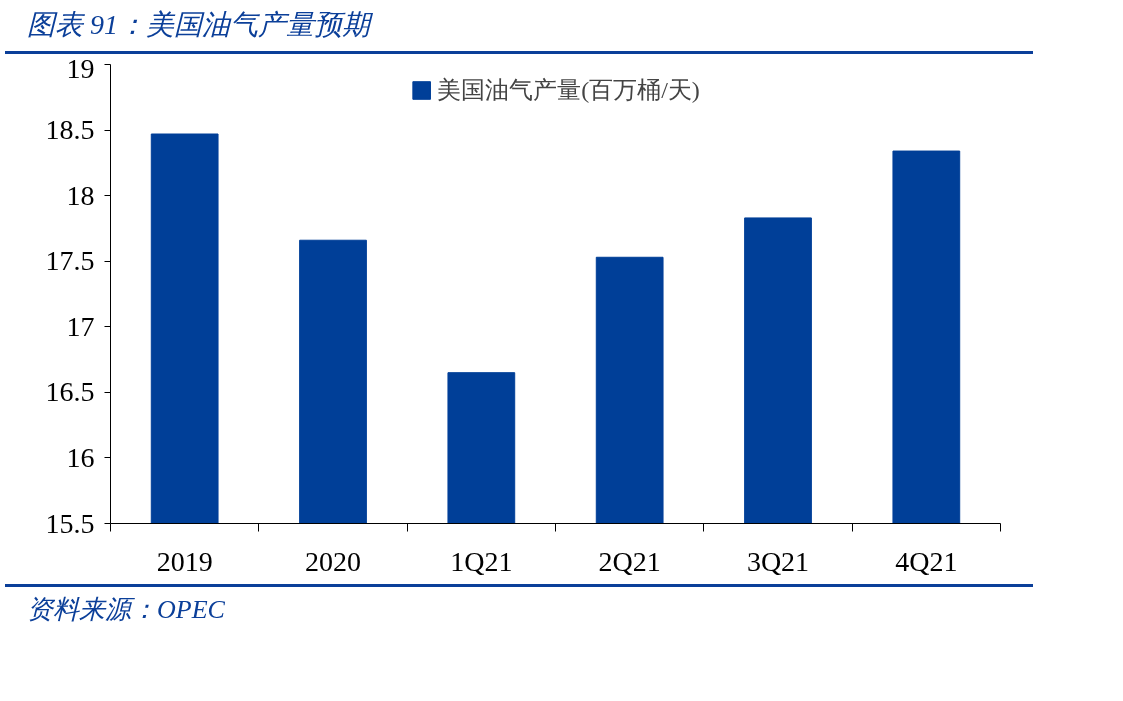 The width and height of the screenshot is (1123, 701). What do you see at coordinates (184, 561) in the screenshot?
I see `x-tick-label: 2019` at bounding box center [184, 561].